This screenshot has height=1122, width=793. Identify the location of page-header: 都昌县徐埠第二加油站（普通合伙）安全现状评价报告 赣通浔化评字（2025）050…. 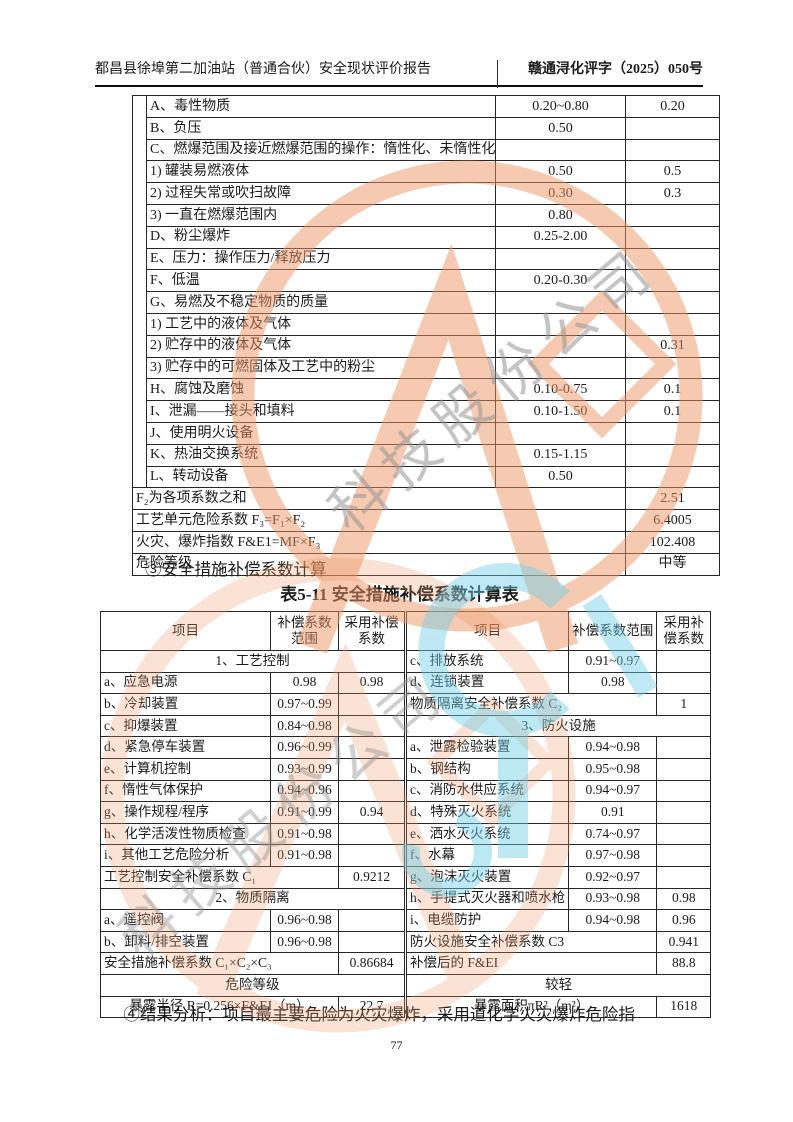
(399, 72).